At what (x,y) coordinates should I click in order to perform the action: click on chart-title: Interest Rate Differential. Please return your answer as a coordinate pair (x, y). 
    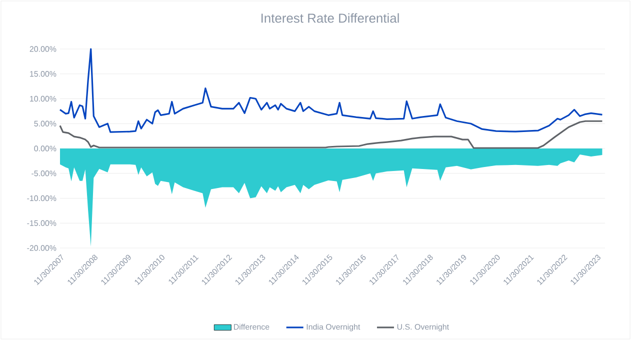
    Looking at the image, I should click on (330, 18).